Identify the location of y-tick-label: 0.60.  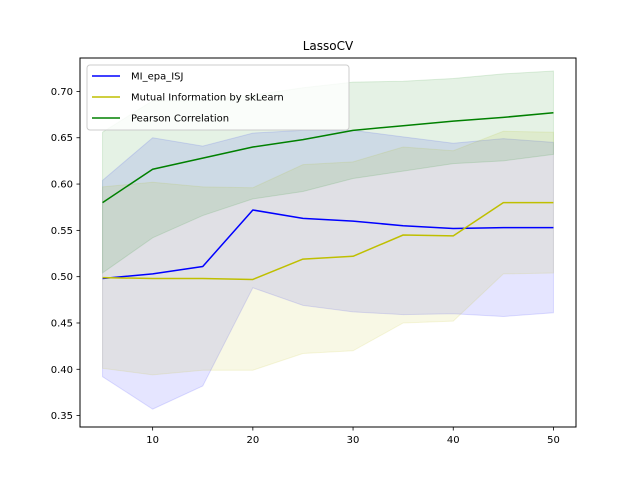
(62, 185).